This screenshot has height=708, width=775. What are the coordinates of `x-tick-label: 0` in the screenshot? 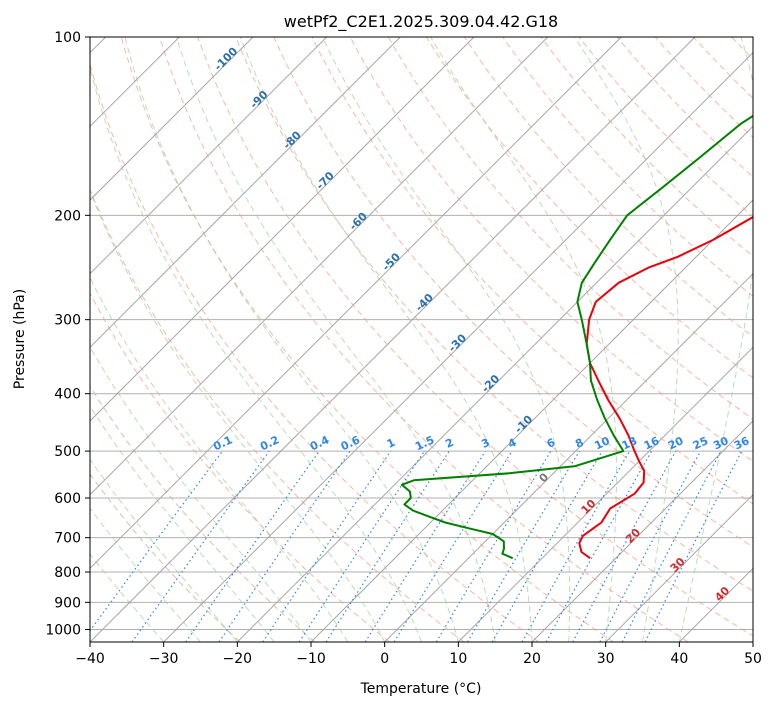 It's located at (384, 659).